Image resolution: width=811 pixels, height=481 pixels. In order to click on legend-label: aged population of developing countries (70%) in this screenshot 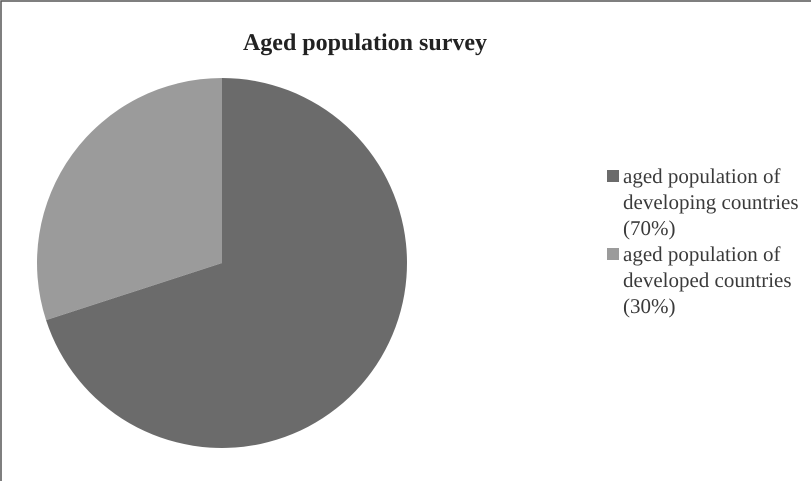, I will do `click(711, 202)`.